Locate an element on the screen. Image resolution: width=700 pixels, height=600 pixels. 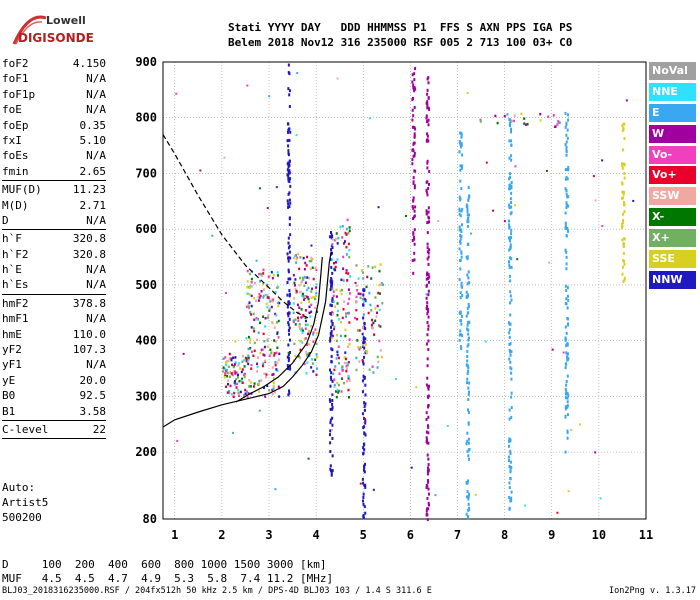
param-separator is located at coordinates (54, 230).